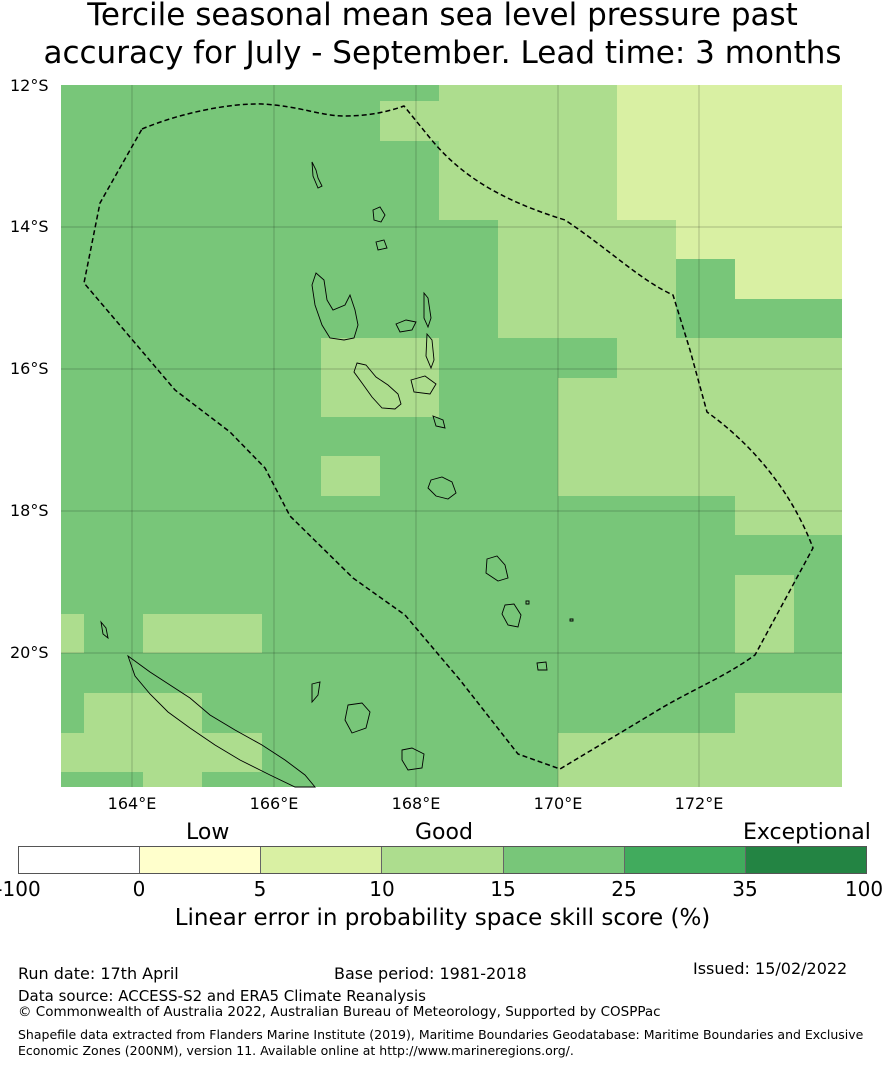  I want to click on colorbar-tick: 35, so click(745, 889).